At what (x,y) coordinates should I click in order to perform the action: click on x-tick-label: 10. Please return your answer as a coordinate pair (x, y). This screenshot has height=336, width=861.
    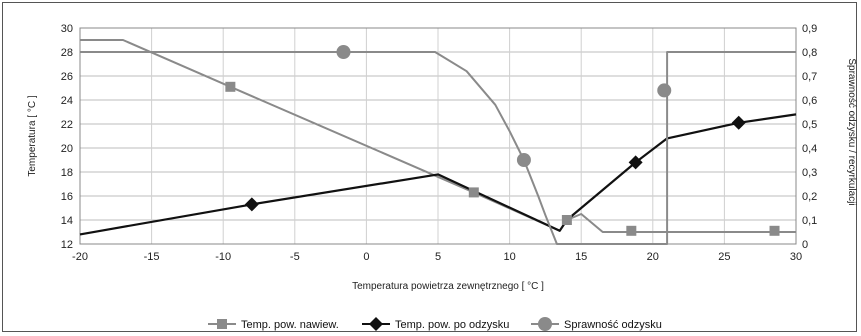
    Looking at the image, I should click on (509, 257).